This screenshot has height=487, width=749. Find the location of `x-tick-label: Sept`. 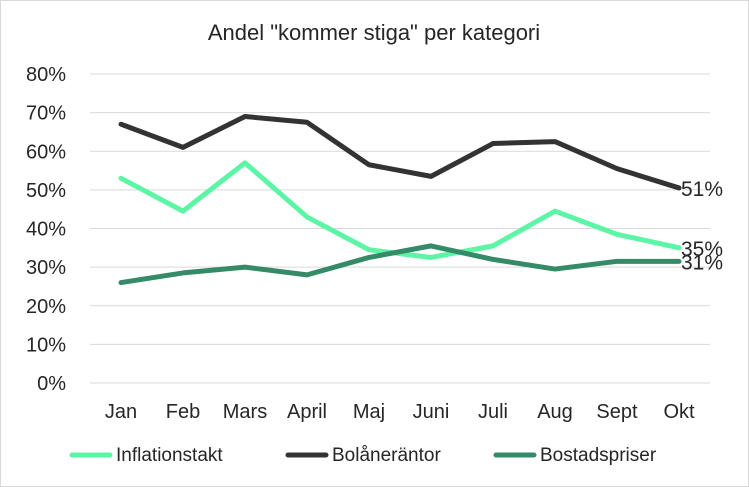

x-tick-label: Sept is located at coordinates (617, 412).